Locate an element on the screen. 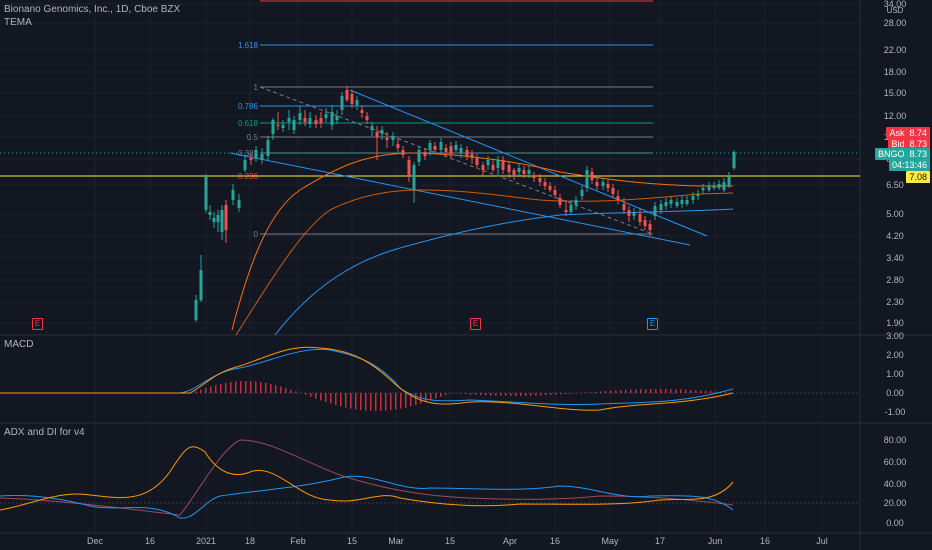  macd-pane is located at coordinates (430, 378).